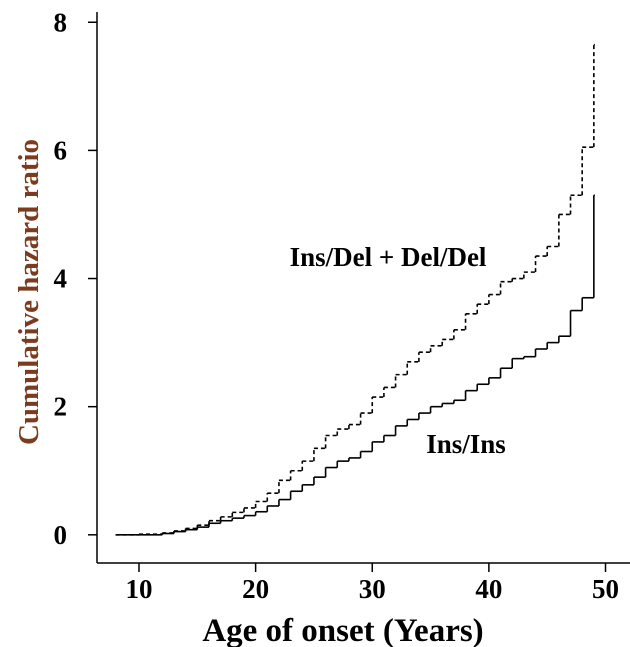  I want to click on y-axis-label: Cumulative hazard ratio, so click(29, 292).